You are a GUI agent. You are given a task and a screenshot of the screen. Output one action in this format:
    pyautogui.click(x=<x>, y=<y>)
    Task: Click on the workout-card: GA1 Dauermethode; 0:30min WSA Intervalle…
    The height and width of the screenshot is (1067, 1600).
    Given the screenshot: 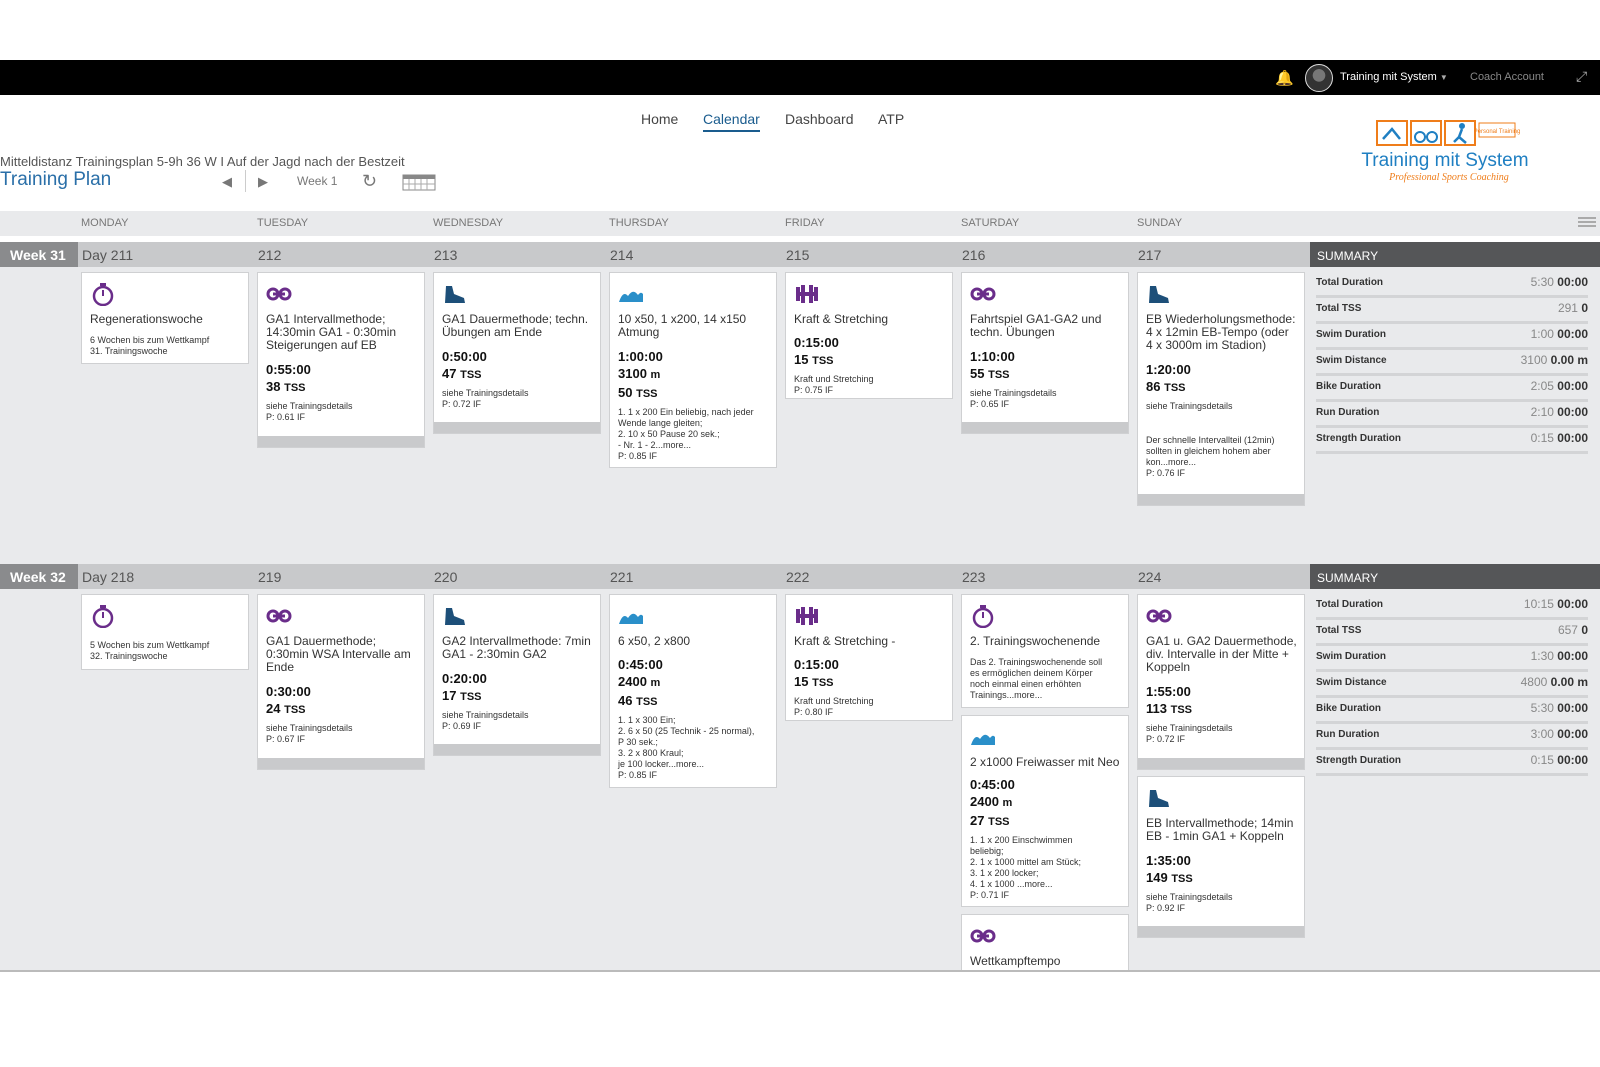 What is the action you would take?
    pyautogui.click(x=341, y=682)
    